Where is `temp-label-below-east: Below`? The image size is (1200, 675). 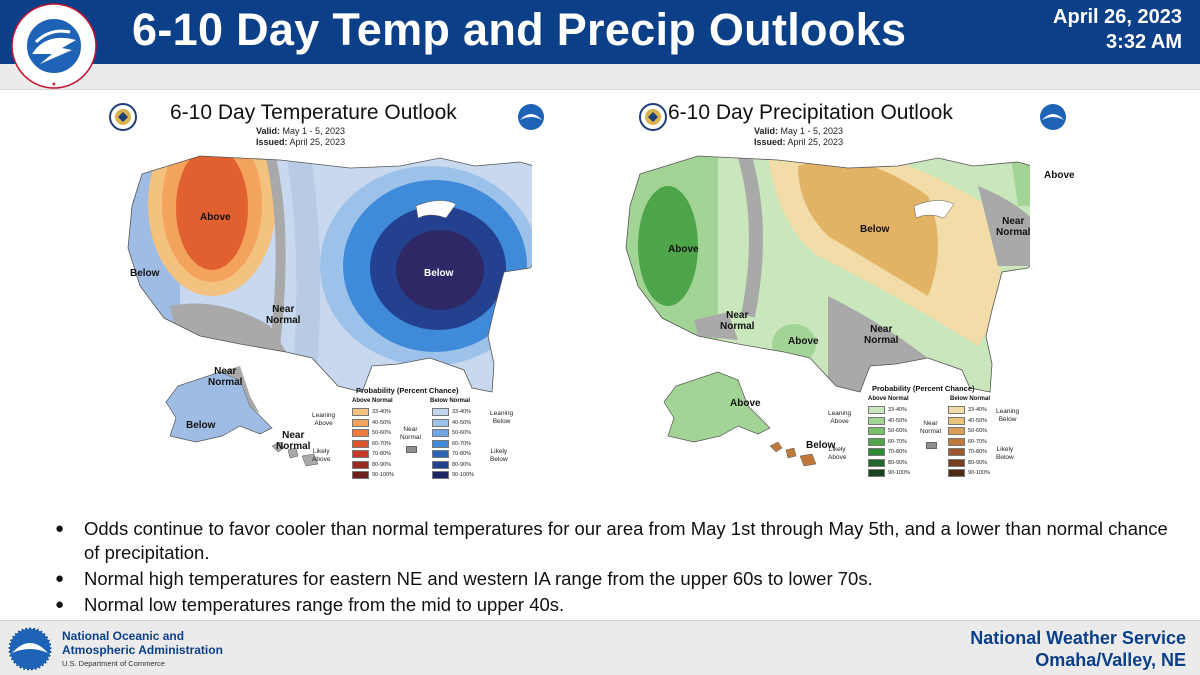 temp-label-below-east: Below is located at coordinates (439, 273).